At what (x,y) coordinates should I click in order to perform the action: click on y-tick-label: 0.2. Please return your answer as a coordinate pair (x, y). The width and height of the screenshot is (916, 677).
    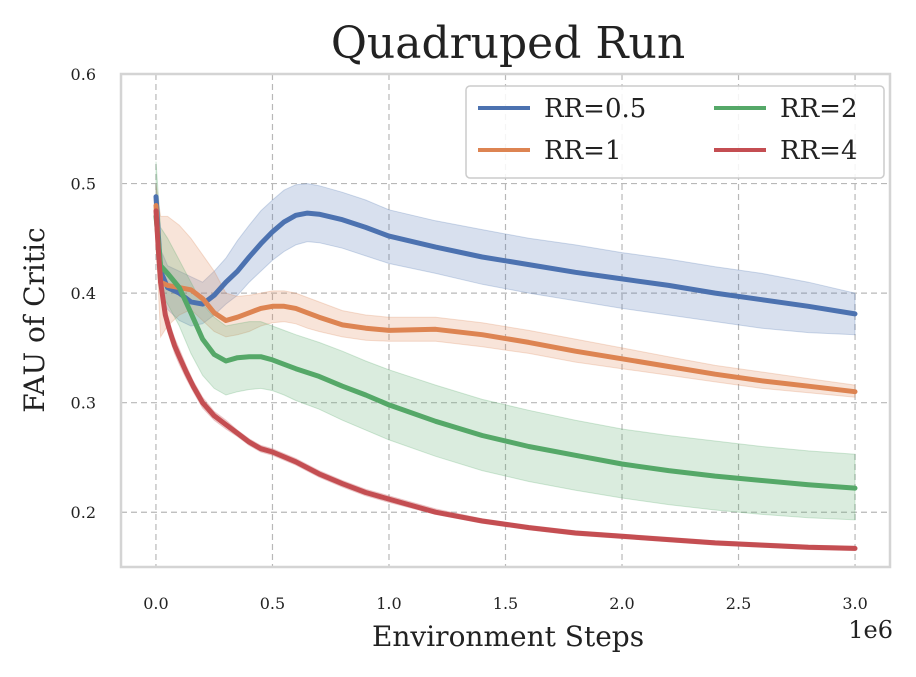
    Looking at the image, I should click on (83, 512).